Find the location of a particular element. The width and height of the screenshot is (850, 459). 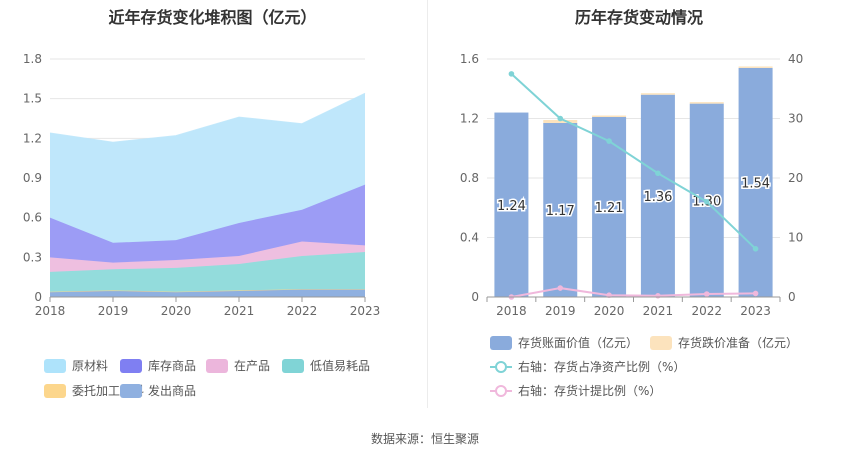

left-x-tick-label: 2022 is located at coordinates (302, 311).